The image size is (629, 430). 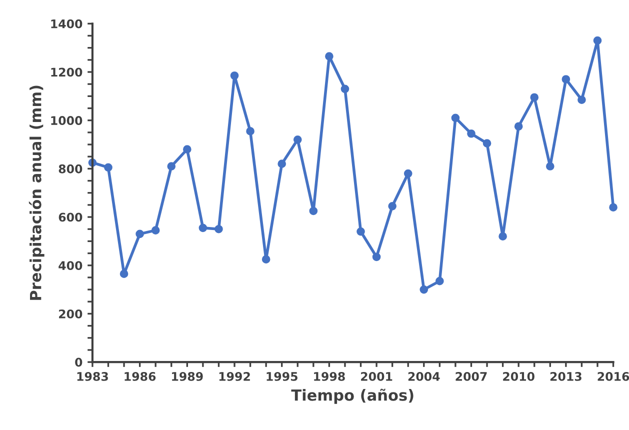 What do you see at coordinates (424, 376) in the screenshot?
I see `x-tick-label: 2004` at bounding box center [424, 376].